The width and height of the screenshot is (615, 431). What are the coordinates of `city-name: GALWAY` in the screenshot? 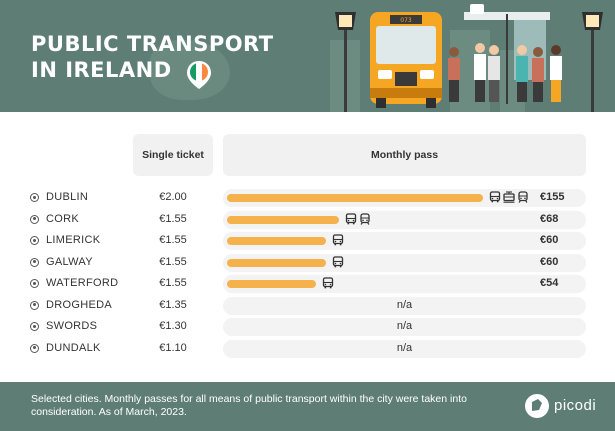 It's located at (69, 261).